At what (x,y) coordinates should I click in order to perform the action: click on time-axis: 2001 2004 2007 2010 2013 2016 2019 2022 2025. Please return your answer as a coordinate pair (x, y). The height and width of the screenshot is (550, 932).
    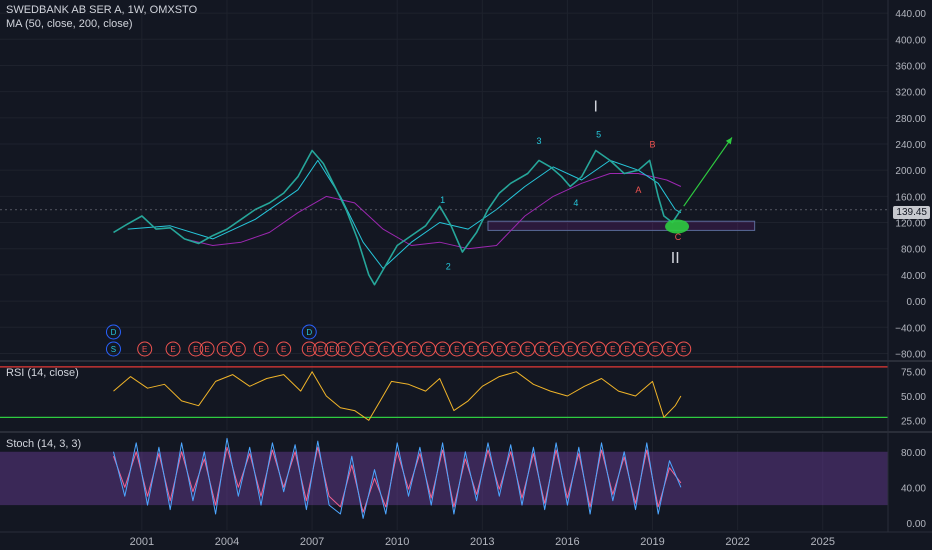
    Looking at the image, I should click on (482, 542).